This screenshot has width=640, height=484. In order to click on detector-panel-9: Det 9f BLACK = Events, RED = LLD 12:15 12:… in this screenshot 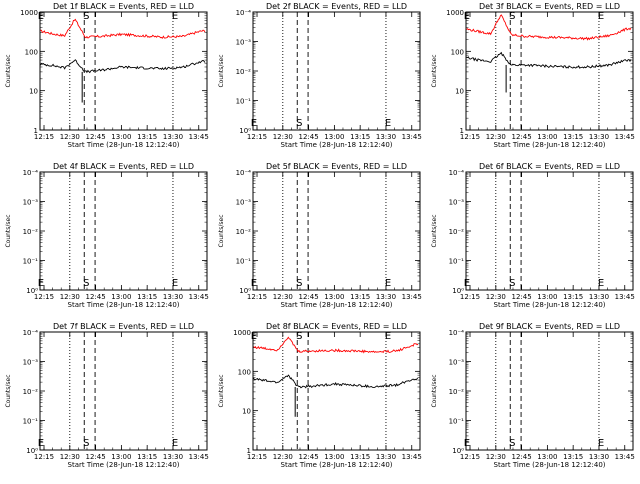, I will do `click(533, 395)`.